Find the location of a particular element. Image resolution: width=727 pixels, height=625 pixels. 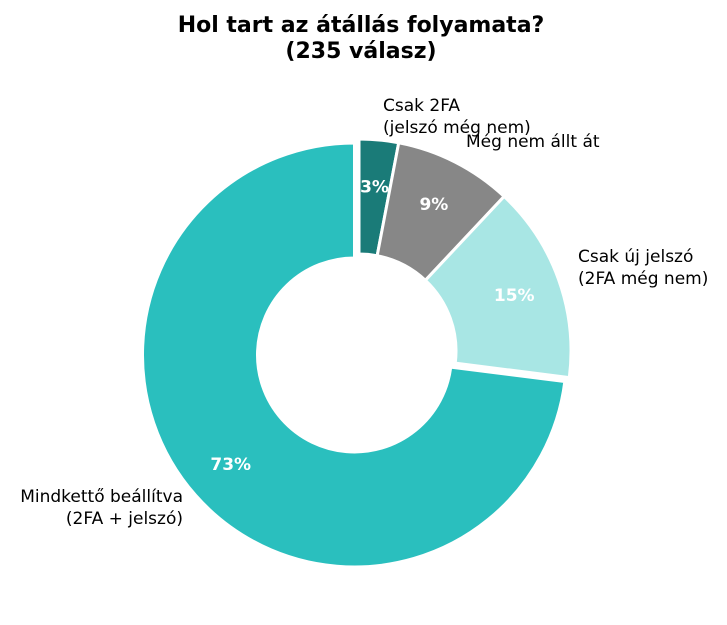

slice-category-label-4-line-1: Mindkettő beállítva is located at coordinates (101, 497).